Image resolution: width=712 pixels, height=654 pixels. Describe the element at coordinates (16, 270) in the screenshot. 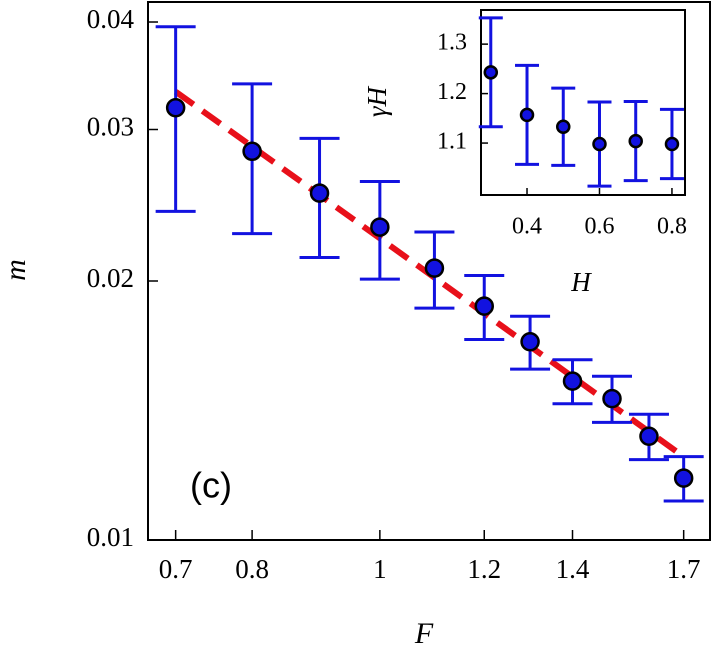

I see `y-axis-label: m` at that location.